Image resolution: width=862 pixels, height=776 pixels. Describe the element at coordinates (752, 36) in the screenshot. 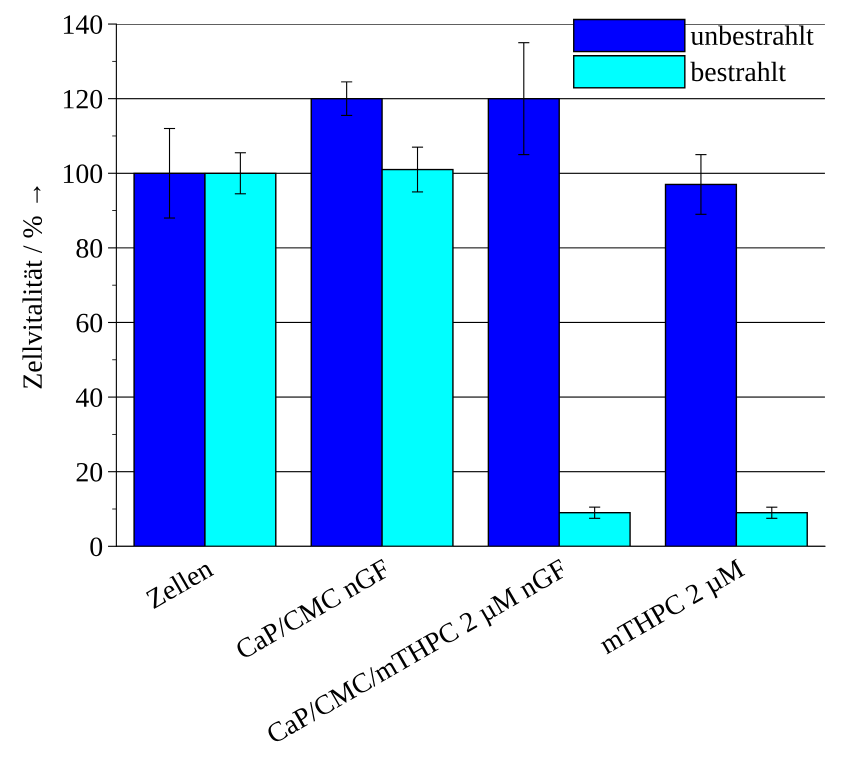

I see `legend-label: unbestrahlt` at that location.